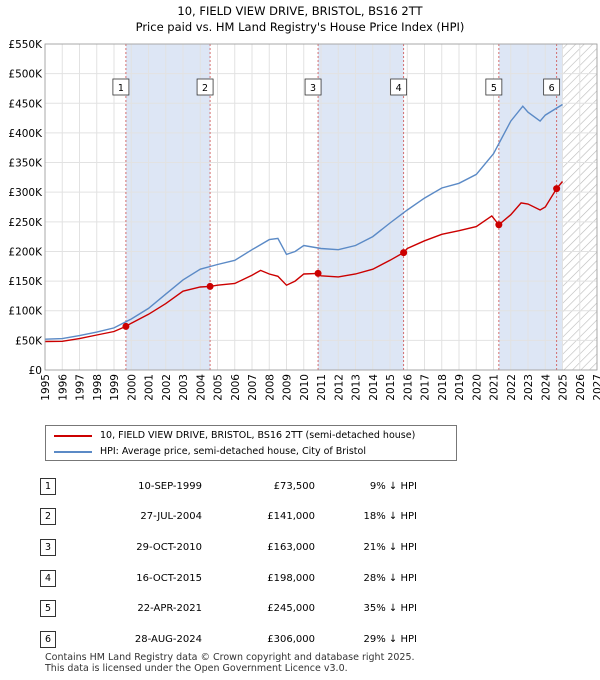 Image resolution: width=600 pixels, height=680 pixels. Describe the element at coordinates (169, 547) in the screenshot. I see `sale-date: 29-OCT-2010` at that location.